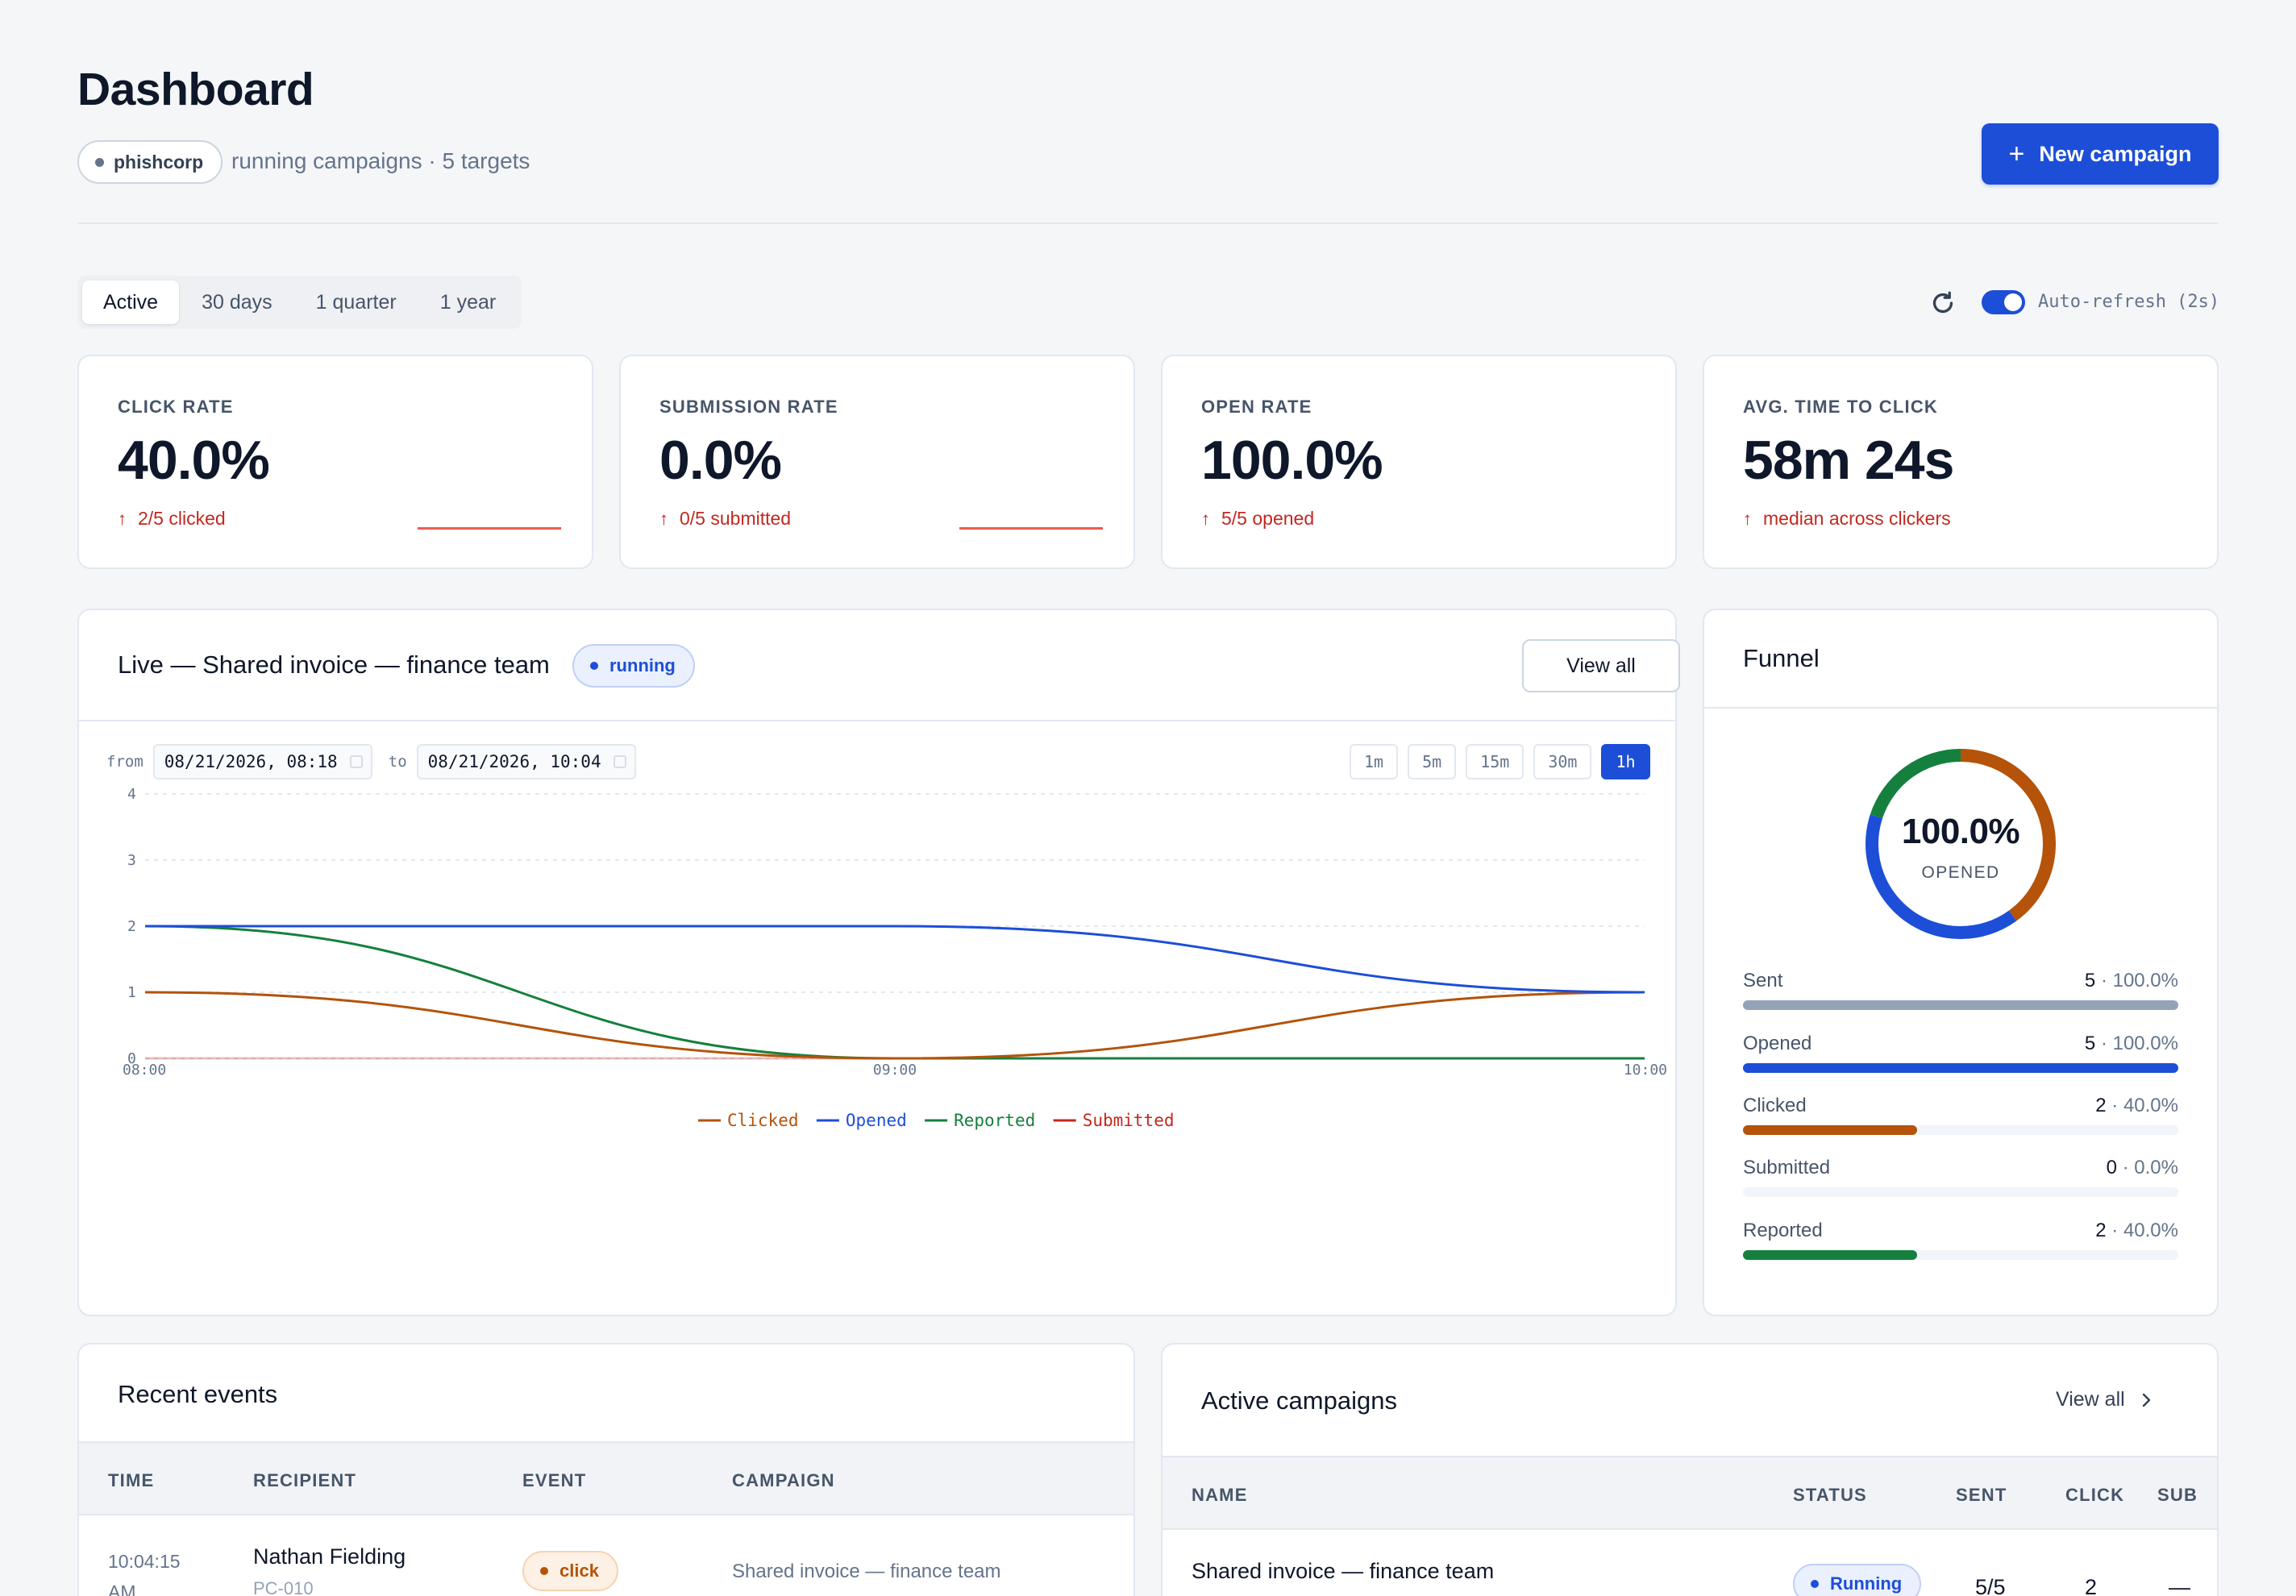  Describe the element at coordinates (1495, 761) in the screenshot. I see `interval-15m: 15m` at that location.